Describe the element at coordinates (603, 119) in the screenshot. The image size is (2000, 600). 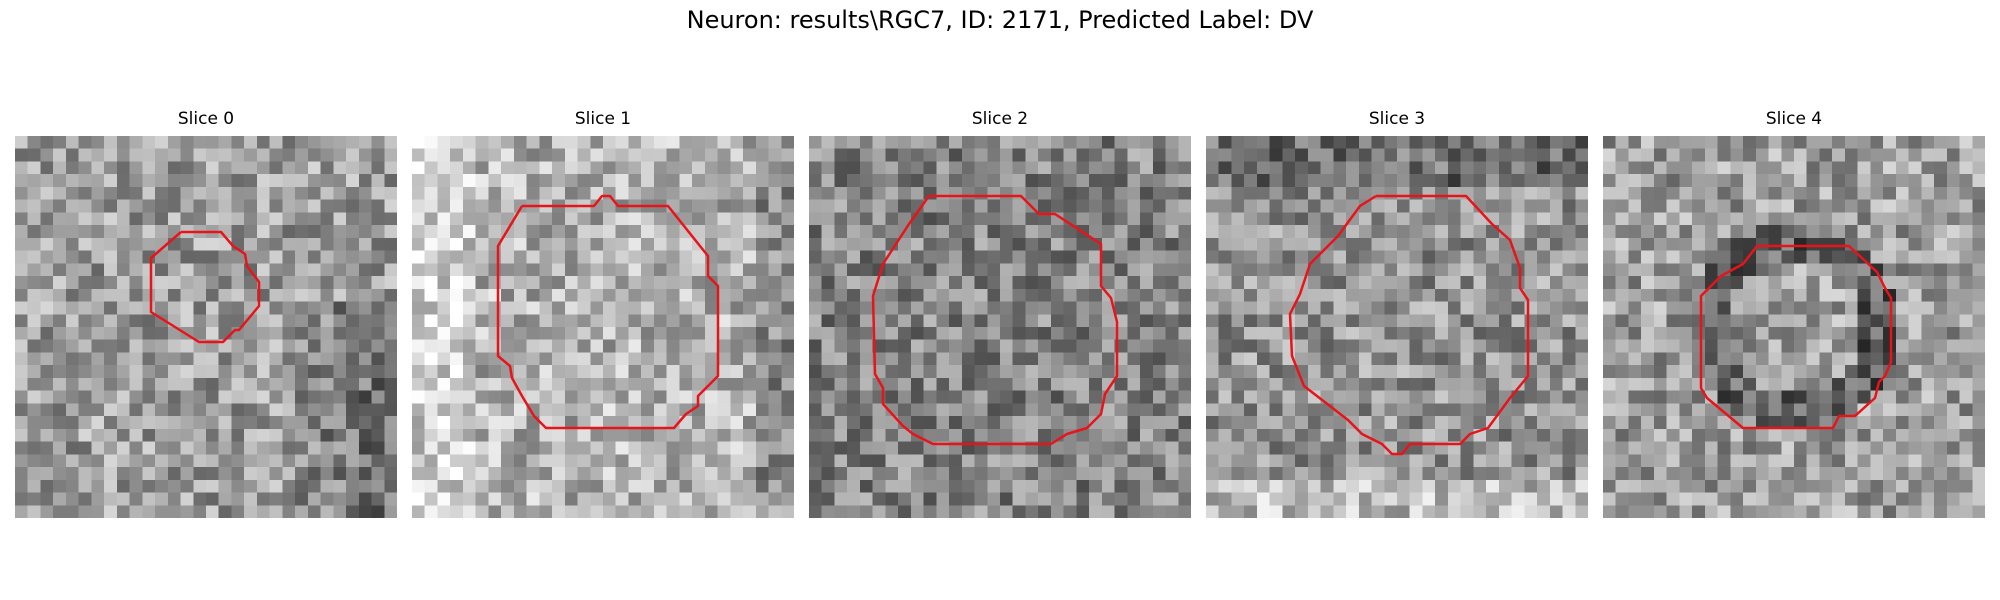
I see `slice-title: Slice 1` at that location.